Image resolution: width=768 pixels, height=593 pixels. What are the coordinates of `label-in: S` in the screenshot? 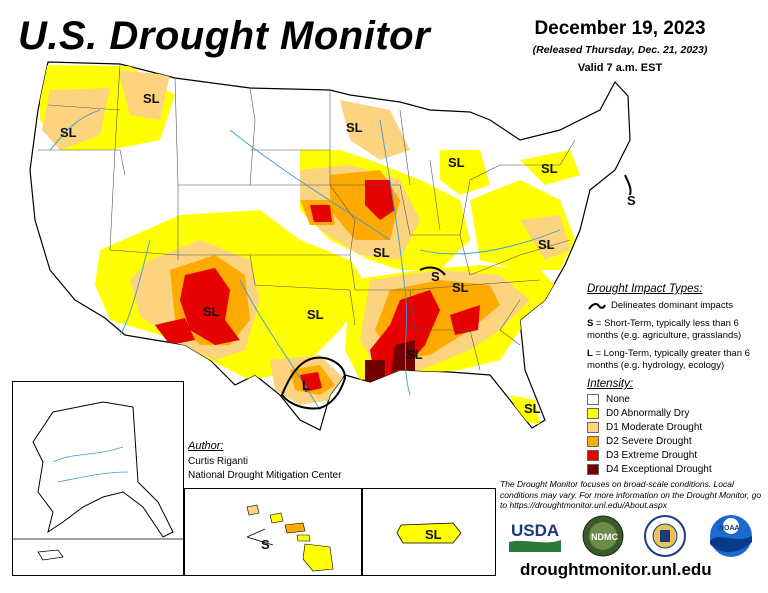 It's located at (435, 276).